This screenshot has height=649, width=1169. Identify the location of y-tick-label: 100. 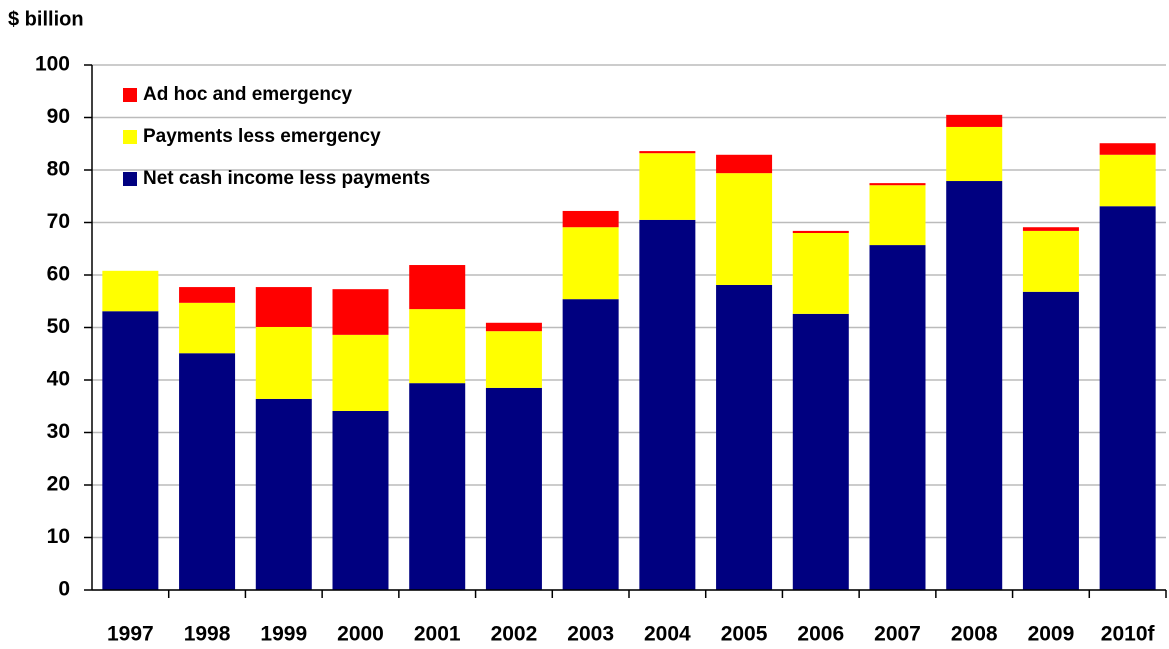
(52, 64).